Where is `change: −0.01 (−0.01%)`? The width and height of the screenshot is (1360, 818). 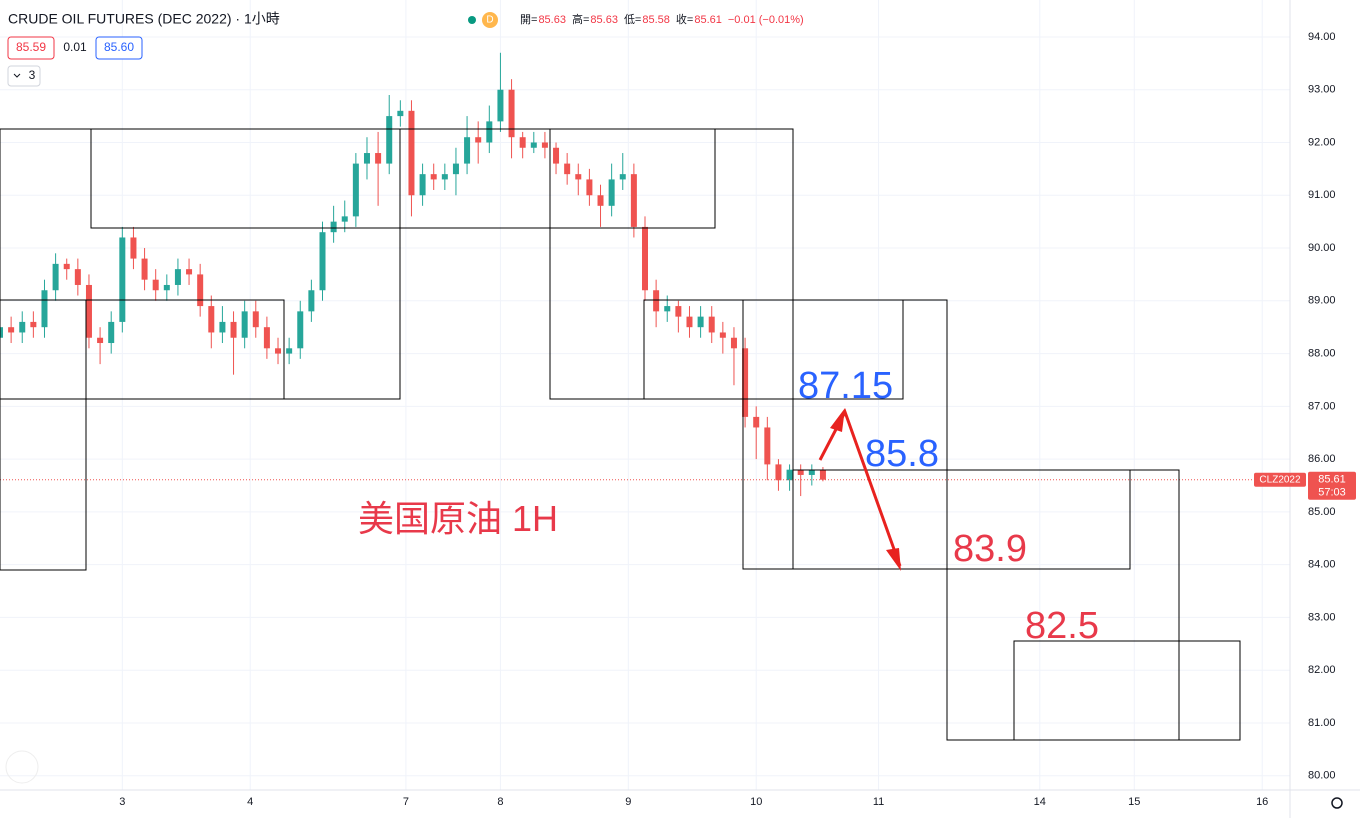
change: −0.01 (−0.01%) is located at coordinates (766, 20).